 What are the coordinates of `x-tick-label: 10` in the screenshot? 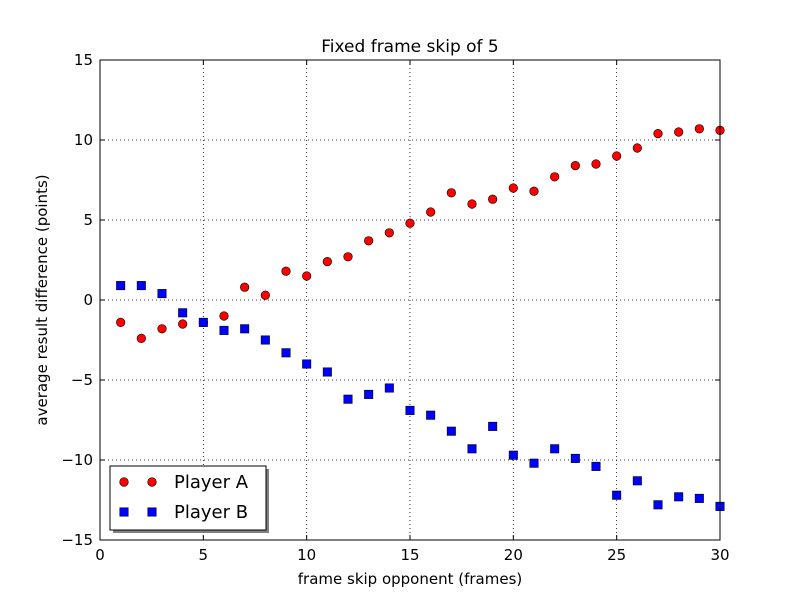 It's located at (306, 555).